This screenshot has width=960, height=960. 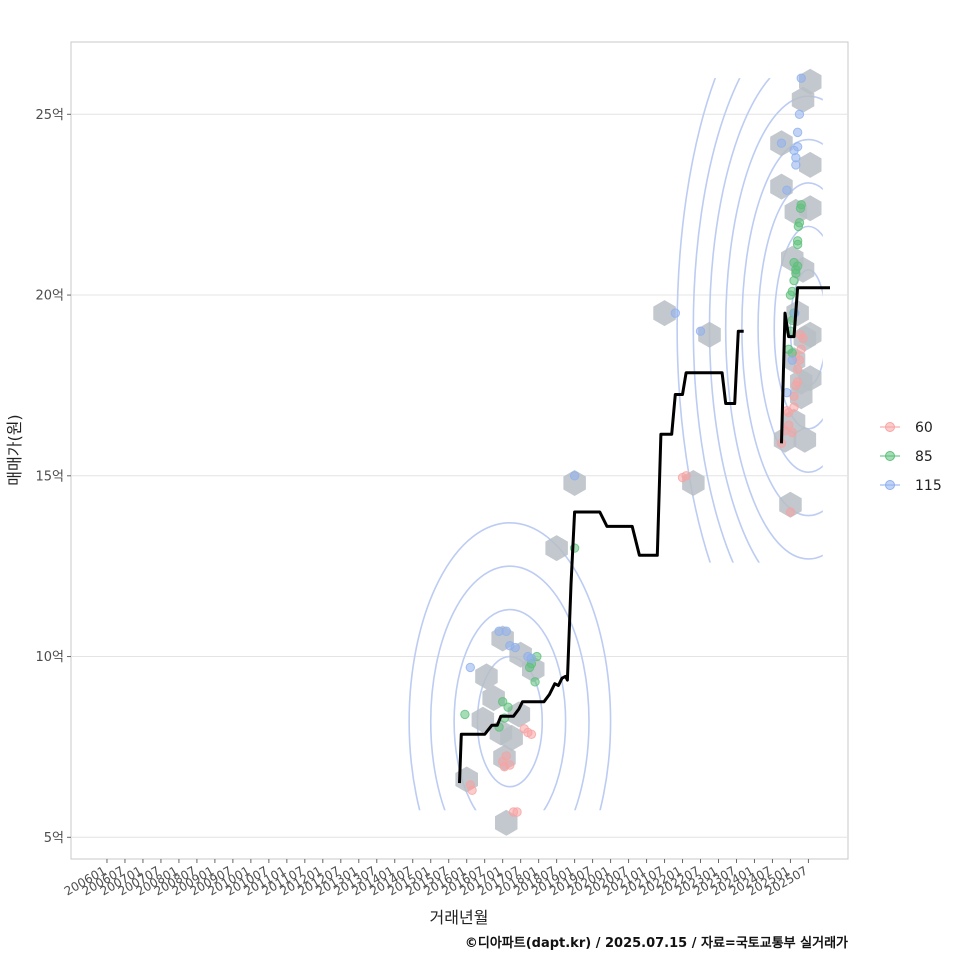 What do you see at coordinates (49, 296) in the screenshot?
I see `y-tick-label: 20억` at bounding box center [49, 296].